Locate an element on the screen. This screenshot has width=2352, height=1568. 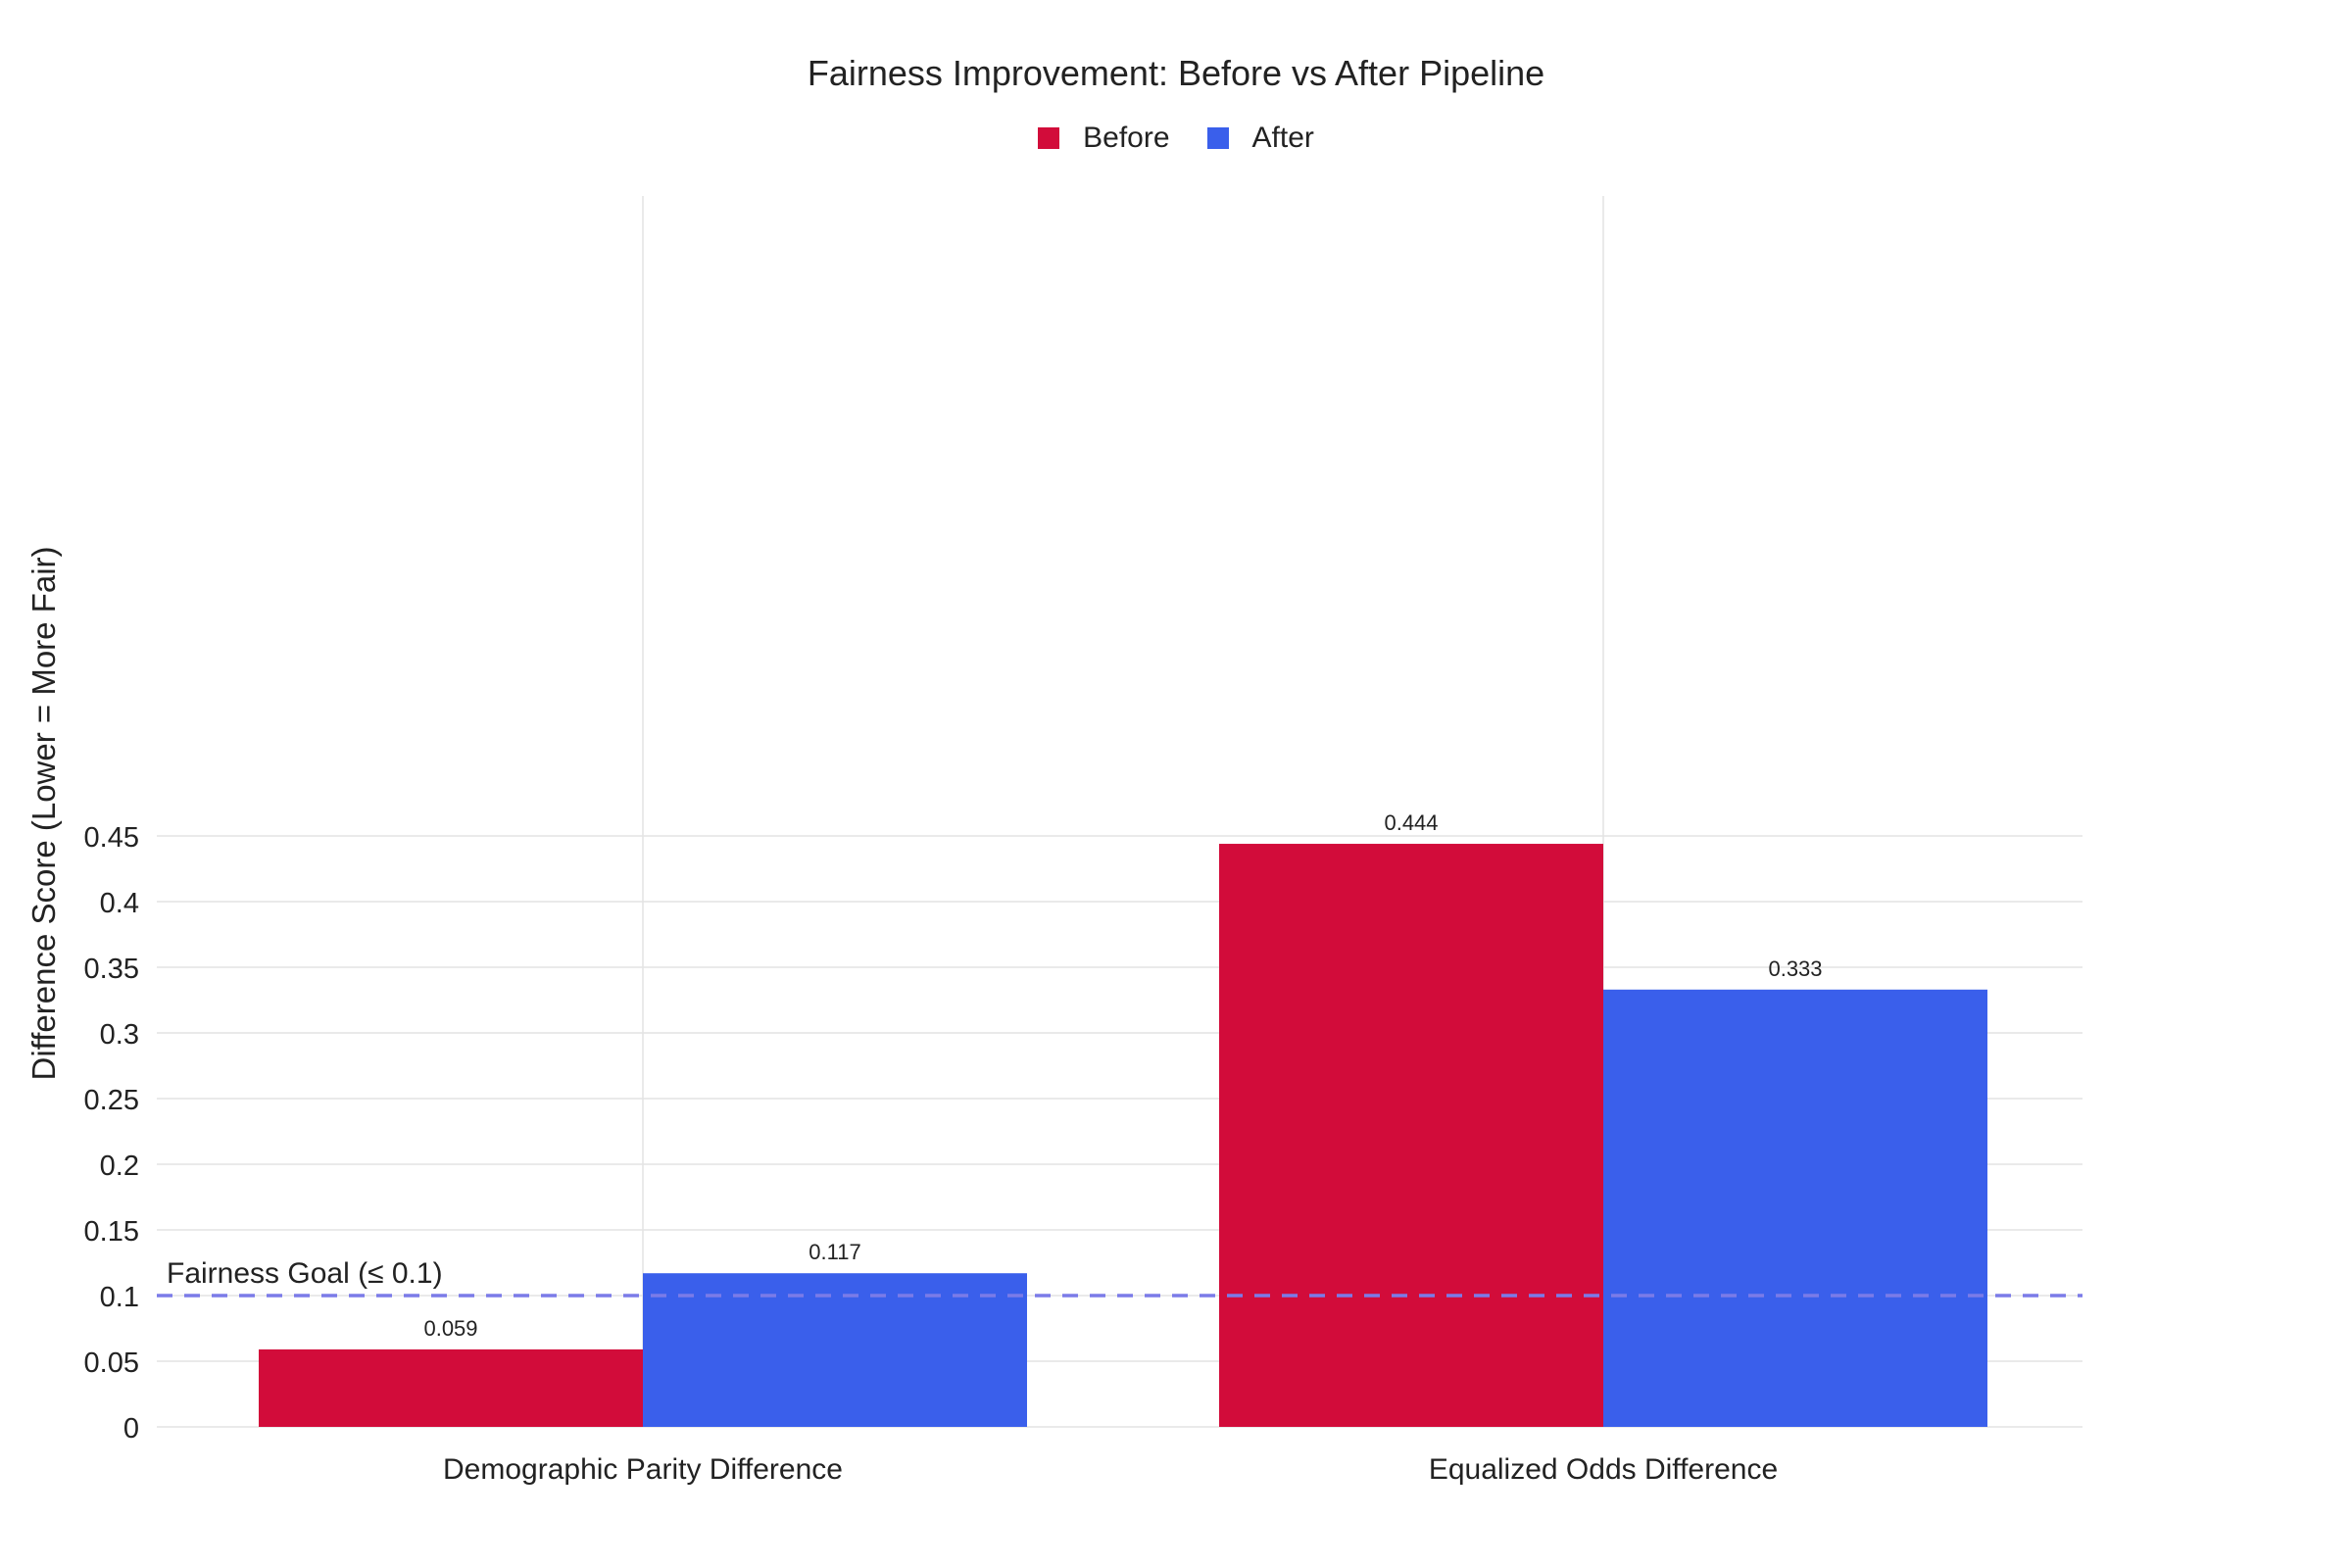
data-label: 0.117 is located at coordinates (834, 1252).